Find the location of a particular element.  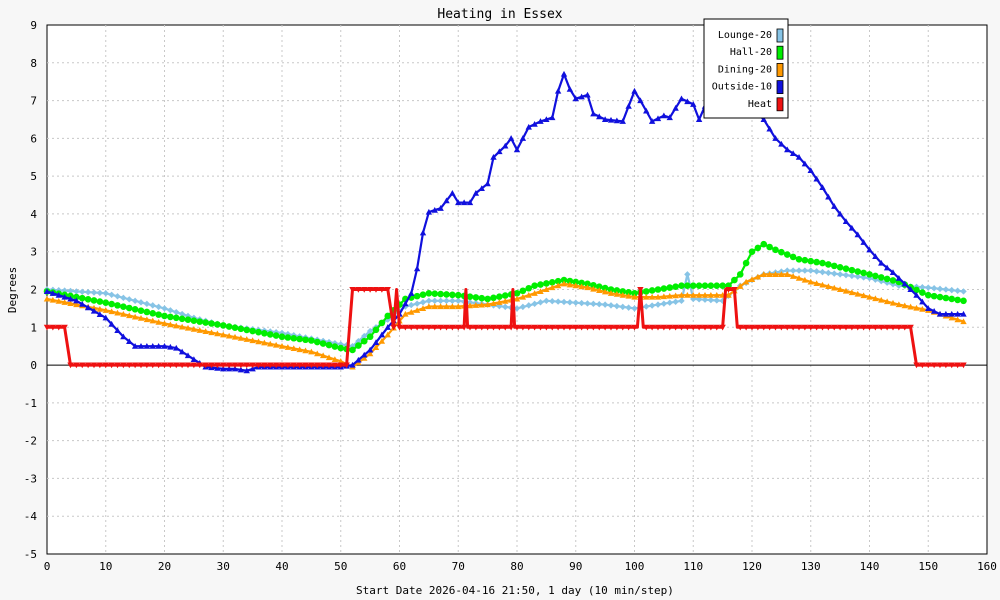

x-tick-label: 50 is located at coordinates (340, 566).